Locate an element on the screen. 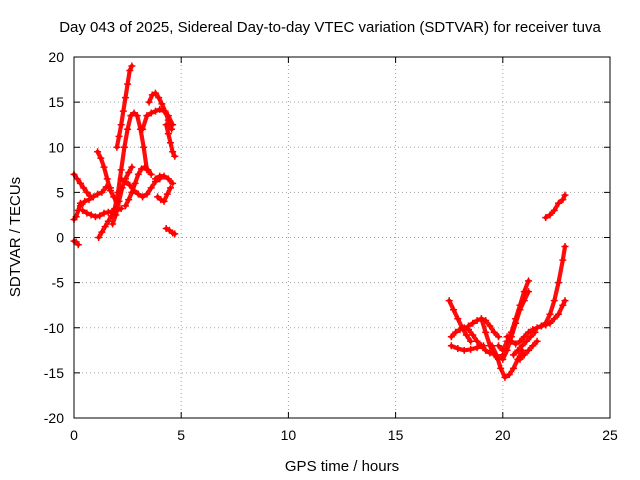 The width and height of the screenshot is (640, 480). y-tick-label: -5 is located at coordinates (58, 283).